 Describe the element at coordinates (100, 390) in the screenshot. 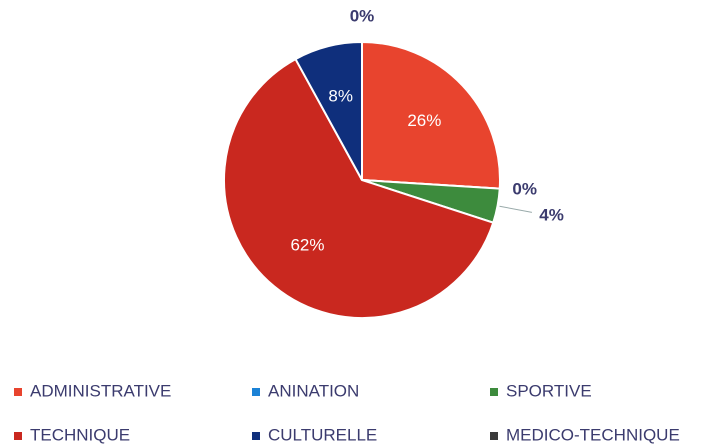

I see `legend-label: ADMINISTRATIVE` at that location.